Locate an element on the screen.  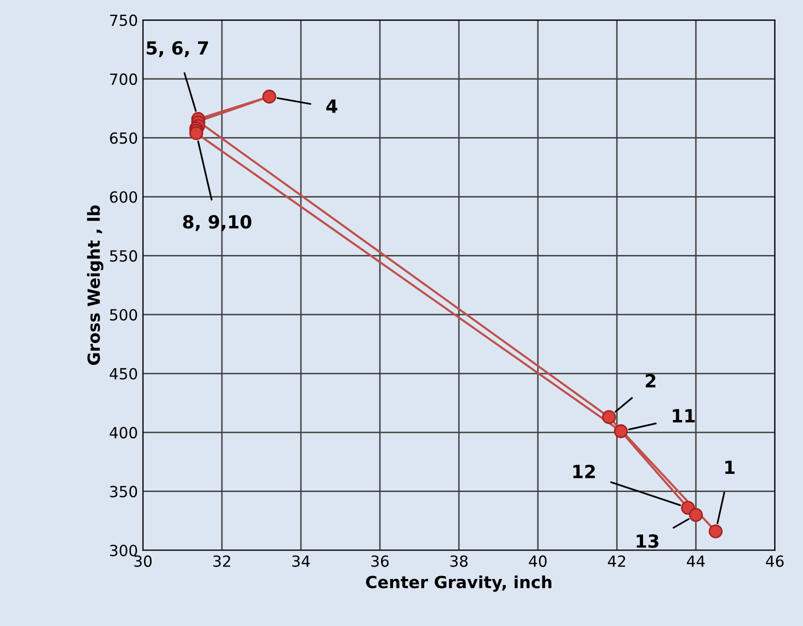
x-tick-label: 30 is located at coordinates (143, 561).